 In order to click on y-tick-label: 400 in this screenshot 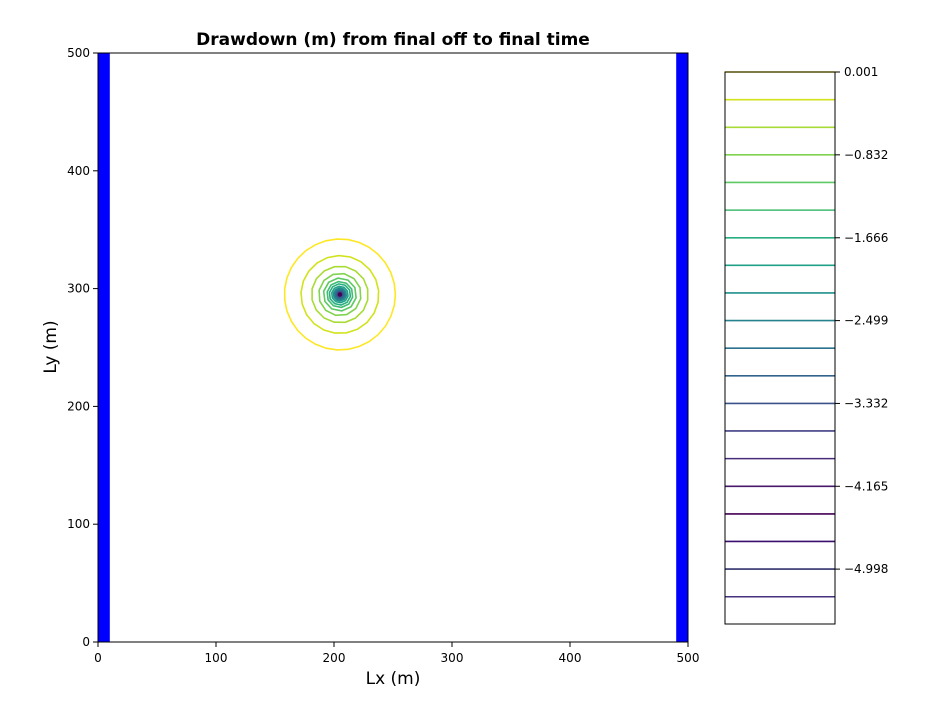, I will do `click(78, 171)`.